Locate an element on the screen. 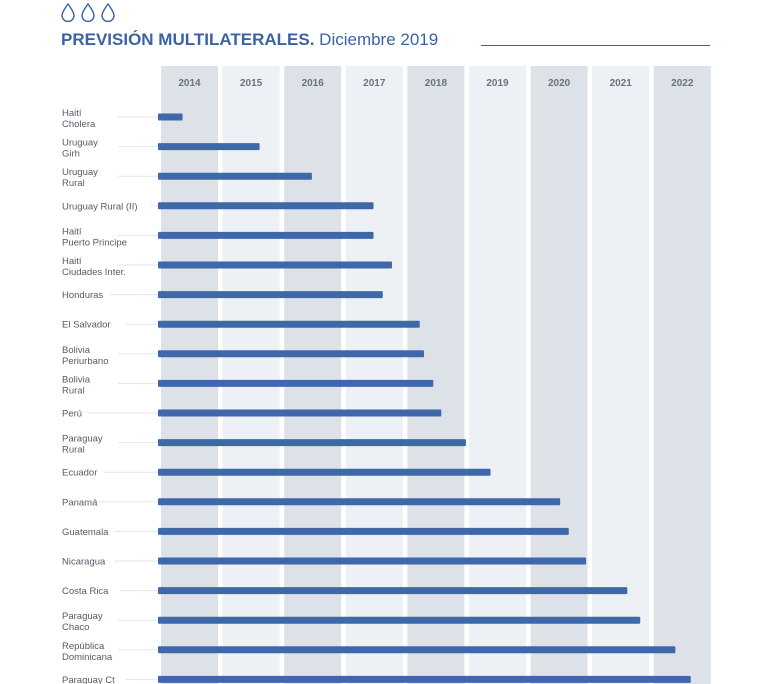  chart-title-bold: PREVISIÓN MULTILATERALES. is located at coordinates (188, 39).